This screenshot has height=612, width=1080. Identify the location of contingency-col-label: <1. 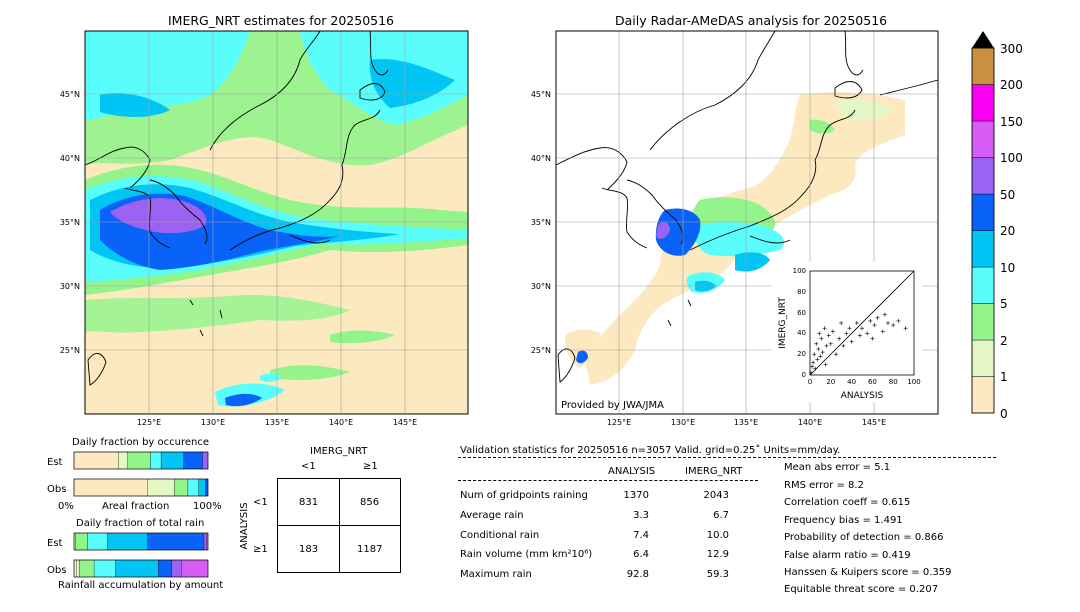
(308, 466).